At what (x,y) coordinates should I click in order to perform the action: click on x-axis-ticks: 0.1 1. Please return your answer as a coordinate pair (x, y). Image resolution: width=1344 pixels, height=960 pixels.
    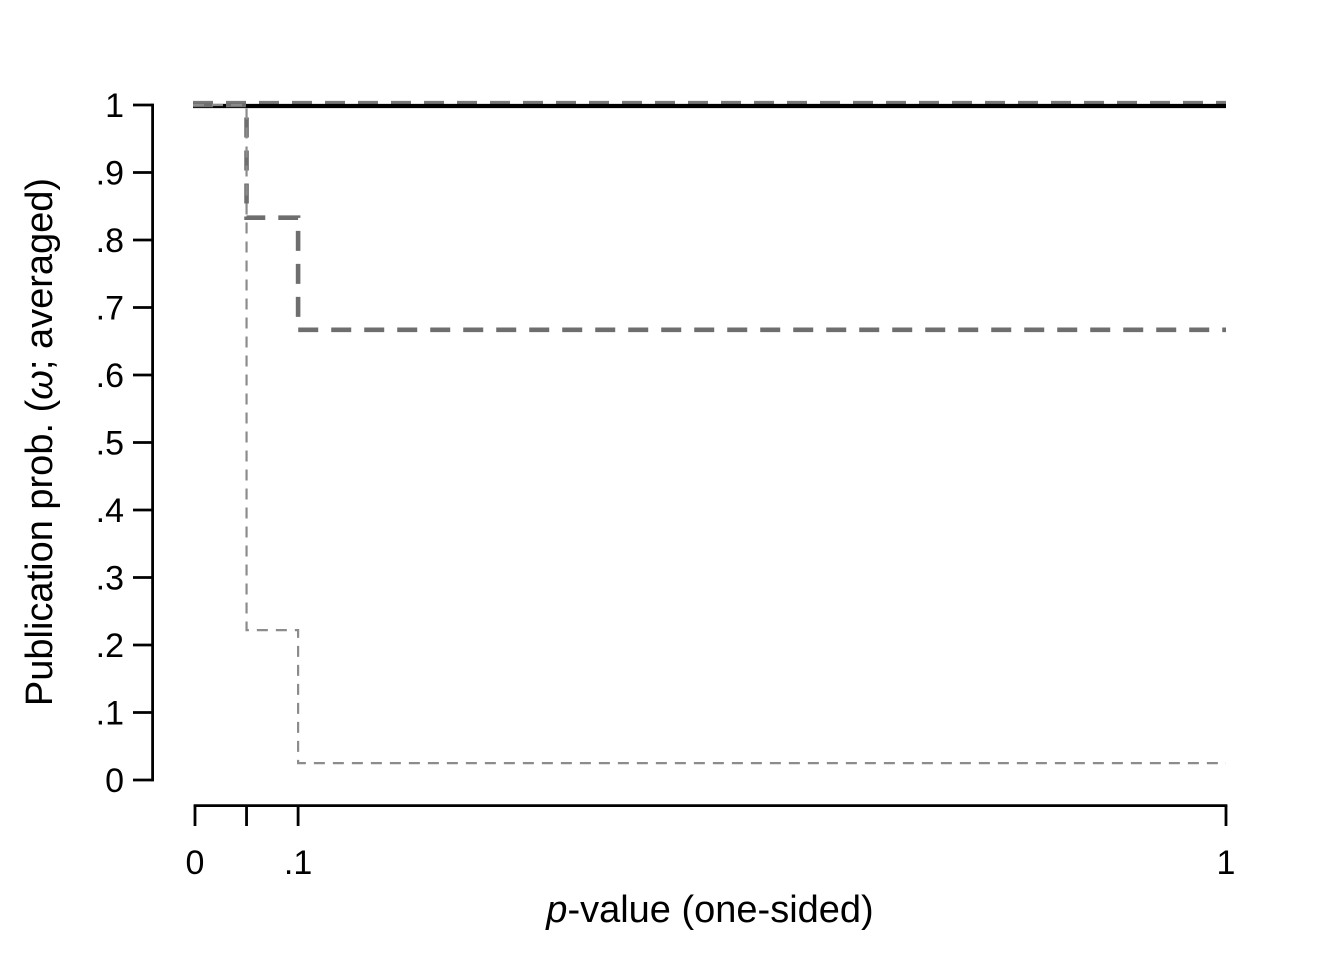
    Looking at the image, I should click on (711, 843).